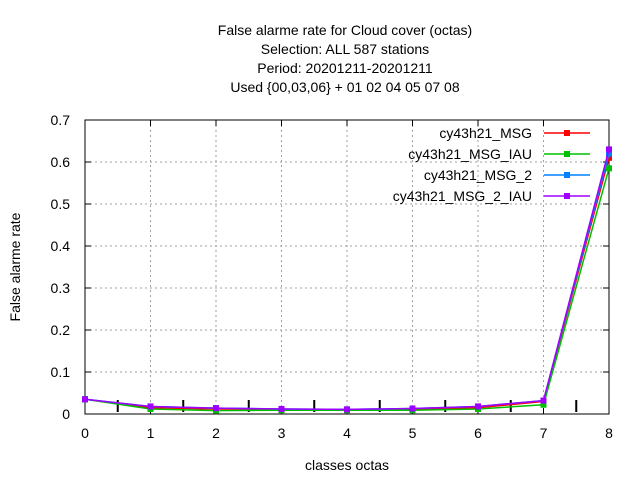  Describe the element at coordinates (61, 288) in the screenshot. I see `y-tick-label: 0.3` at that location.